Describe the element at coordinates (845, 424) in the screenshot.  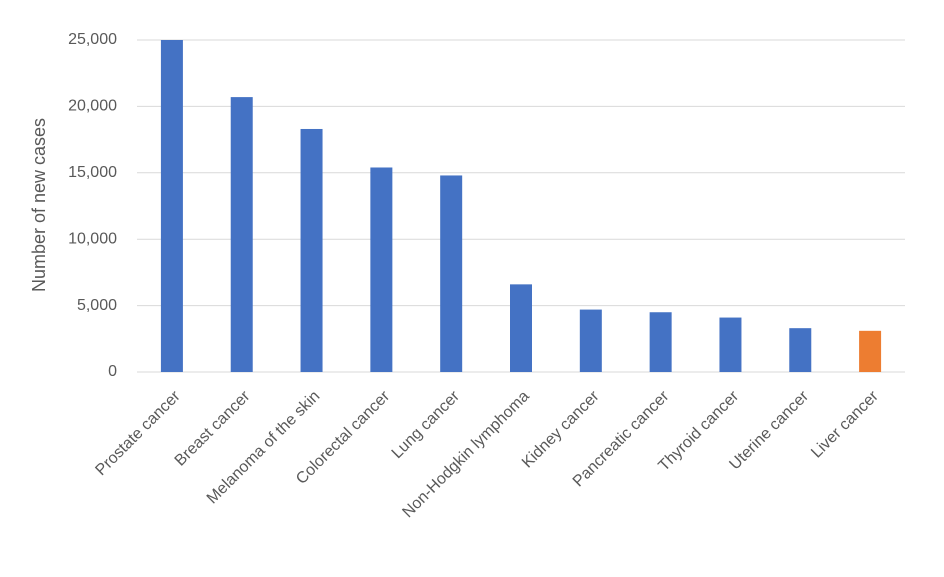
I see `x-tick-label: Liver cancer` at that location.